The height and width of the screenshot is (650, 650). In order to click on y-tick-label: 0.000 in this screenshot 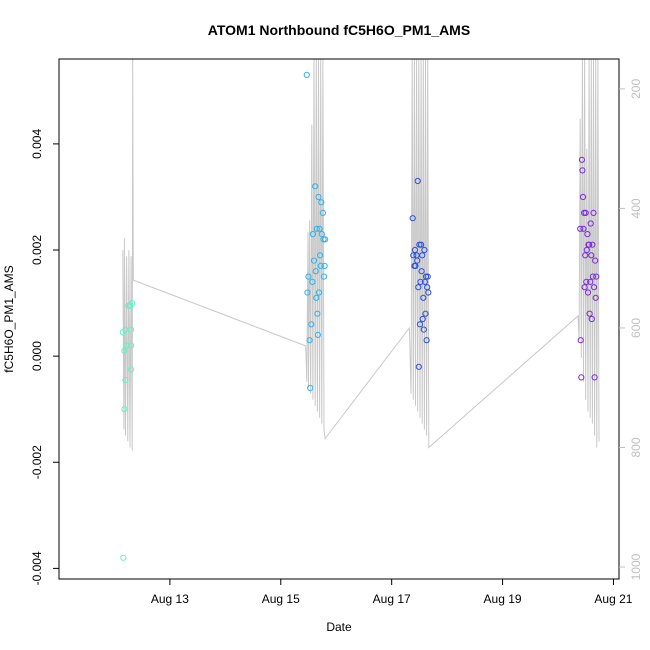, I will do `click(37, 356)`.